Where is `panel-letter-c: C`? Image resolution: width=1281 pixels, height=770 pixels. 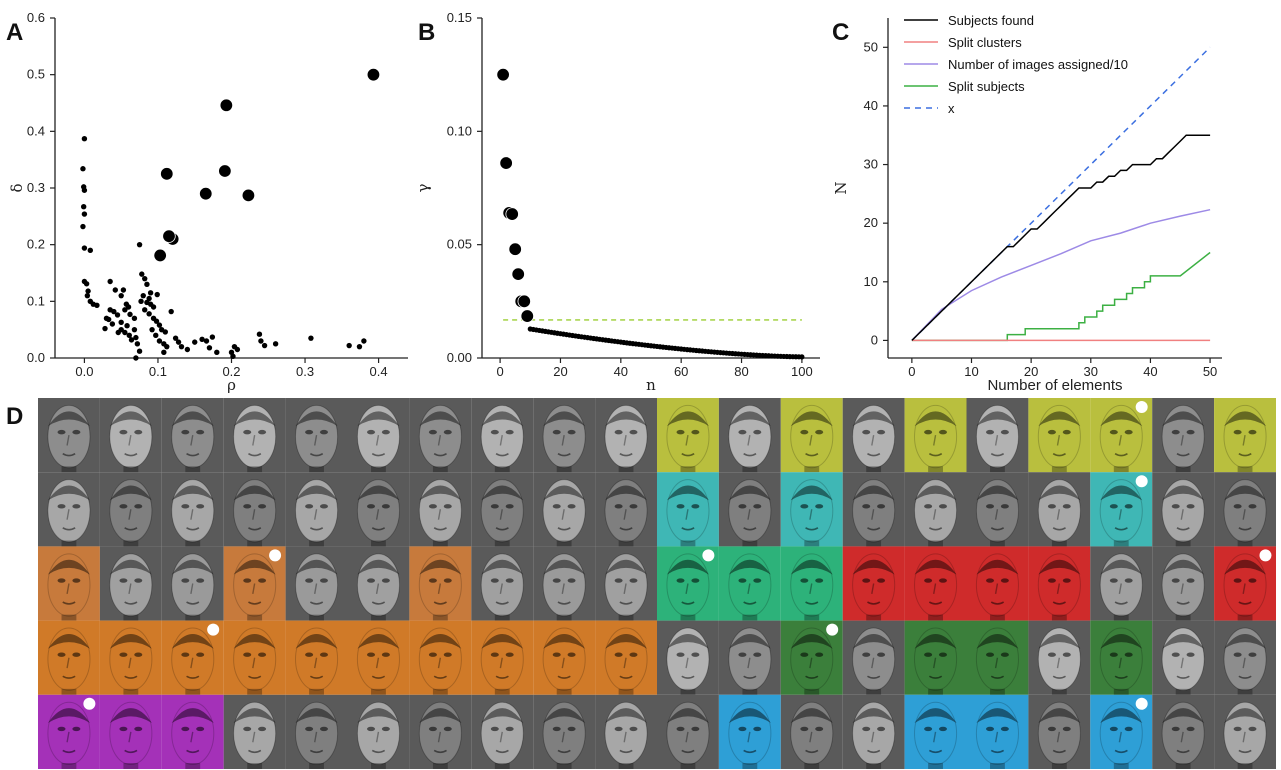
panel-letter-c: C is located at coordinates (840, 32).